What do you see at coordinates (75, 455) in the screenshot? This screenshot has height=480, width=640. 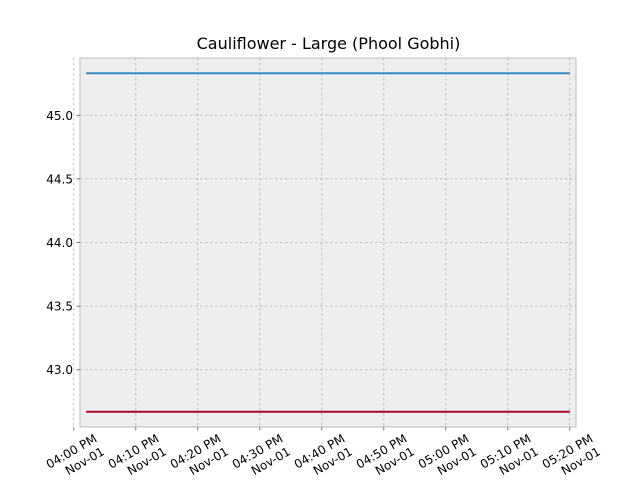 I see `x-tick-label: 04:00 PMNov-01` at bounding box center [75, 455].